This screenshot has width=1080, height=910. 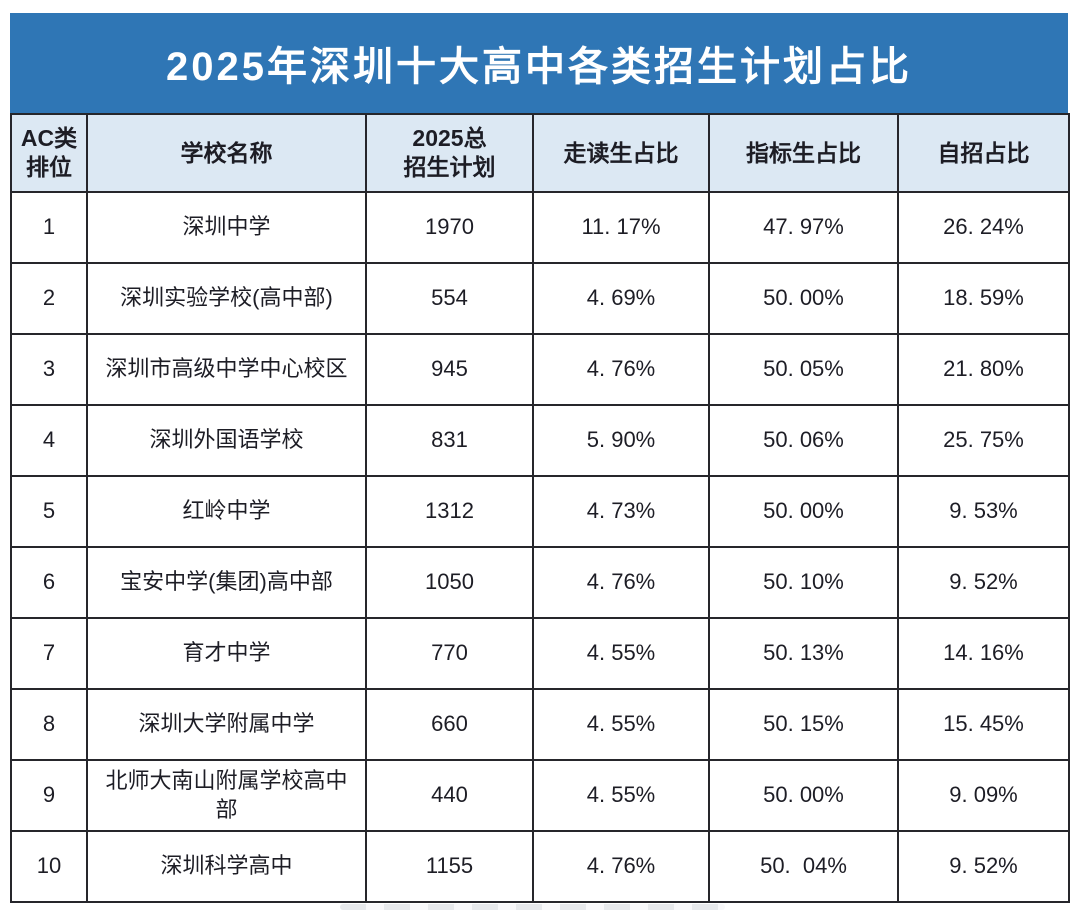 I want to click on index-student-pct-cell: 50. 13%, so click(x=803, y=653).